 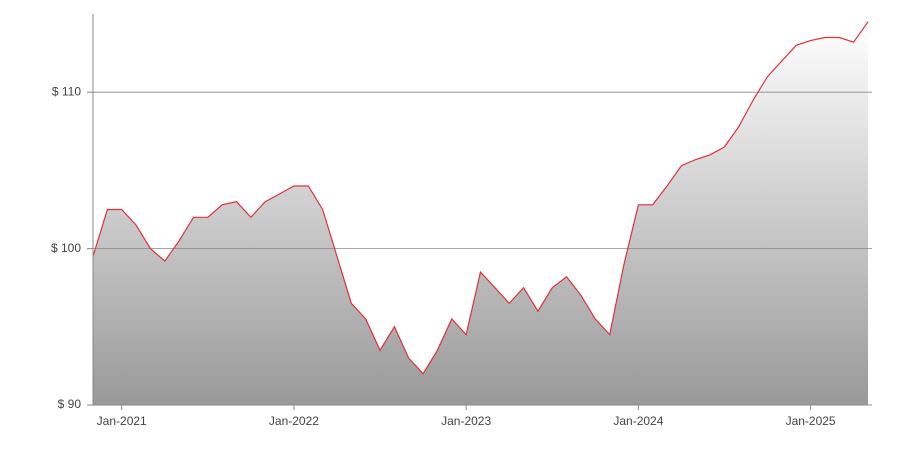 What do you see at coordinates (811, 421) in the screenshot?
I see `x-tick-label: Jan-2025` at bounding box center [811, 421].